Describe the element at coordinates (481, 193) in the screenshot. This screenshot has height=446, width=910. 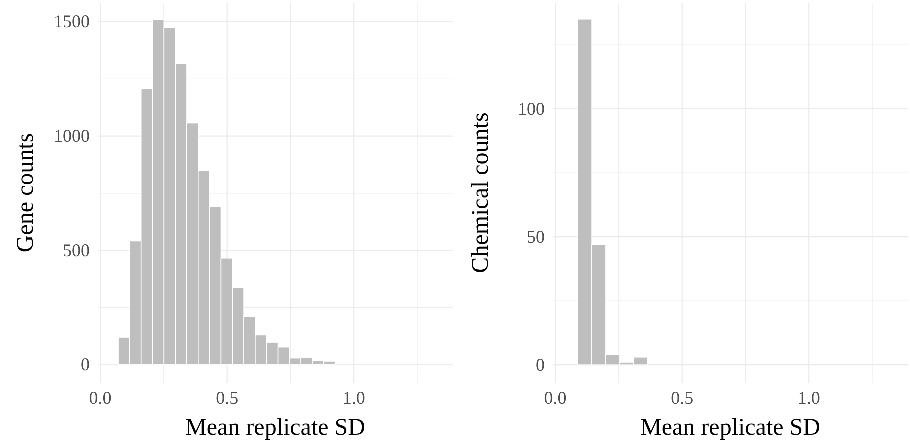
I see `y-axis-title: Chemical counts` at that location.